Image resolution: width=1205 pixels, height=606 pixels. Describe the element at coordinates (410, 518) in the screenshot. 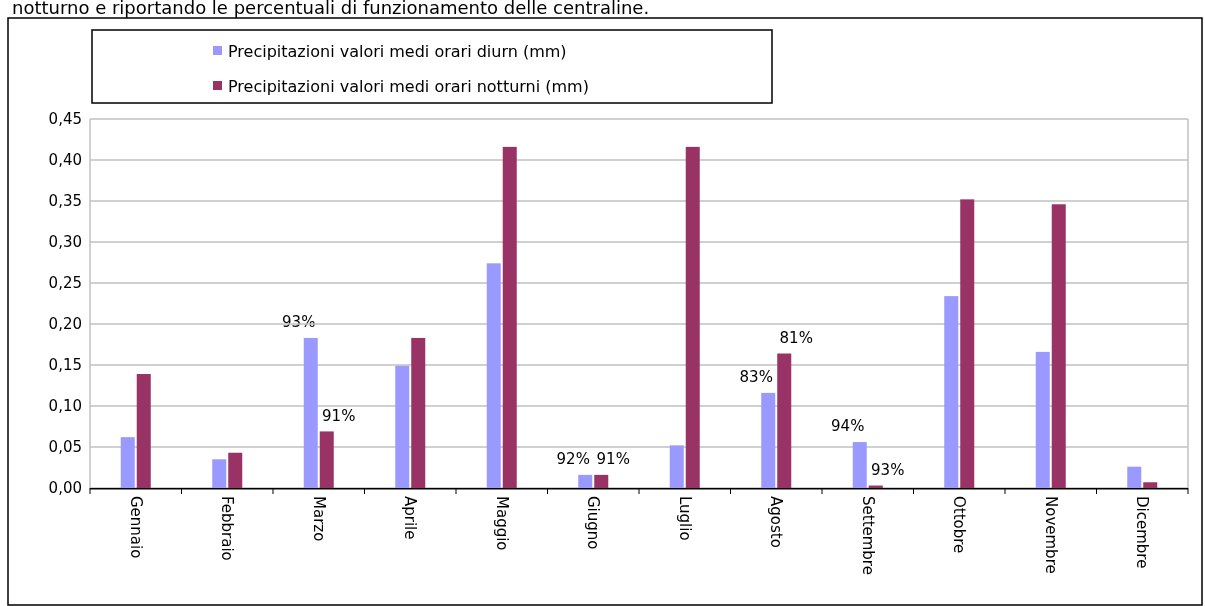

I see `x-tick-label: Aprile` at that location.